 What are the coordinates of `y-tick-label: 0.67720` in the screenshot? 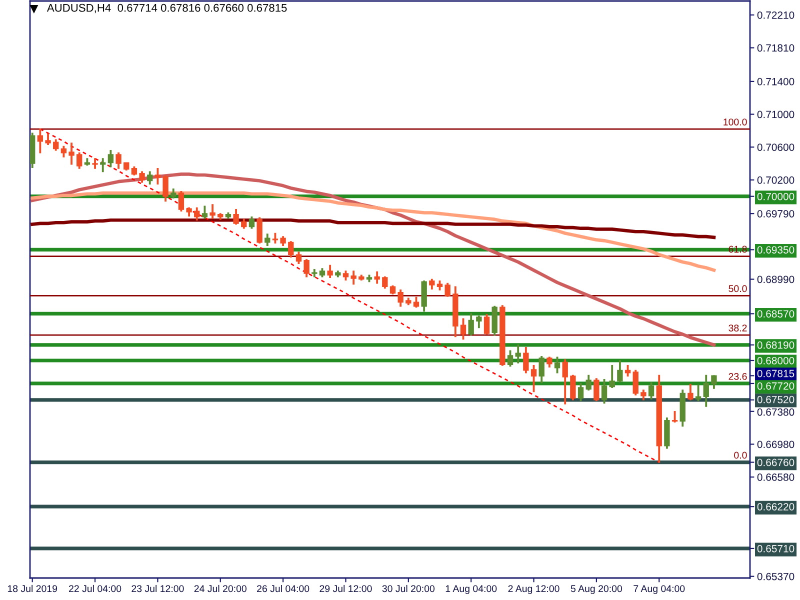 It's located at (775, 386).